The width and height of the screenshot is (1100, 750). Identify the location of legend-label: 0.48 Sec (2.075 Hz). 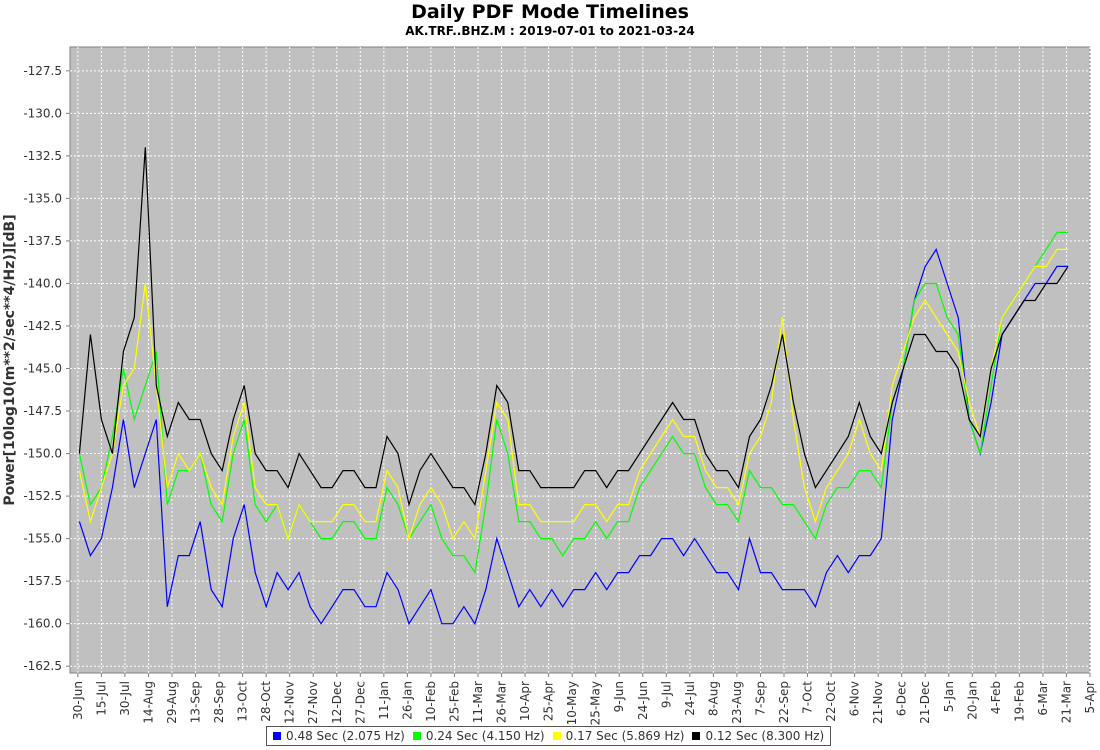
(345, 736).